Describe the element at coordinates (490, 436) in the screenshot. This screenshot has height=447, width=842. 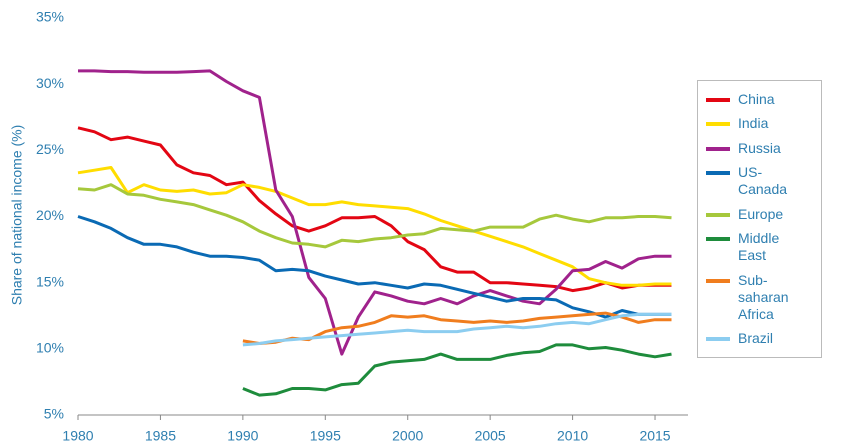
I see `x-tick-label: 2005` at that location.